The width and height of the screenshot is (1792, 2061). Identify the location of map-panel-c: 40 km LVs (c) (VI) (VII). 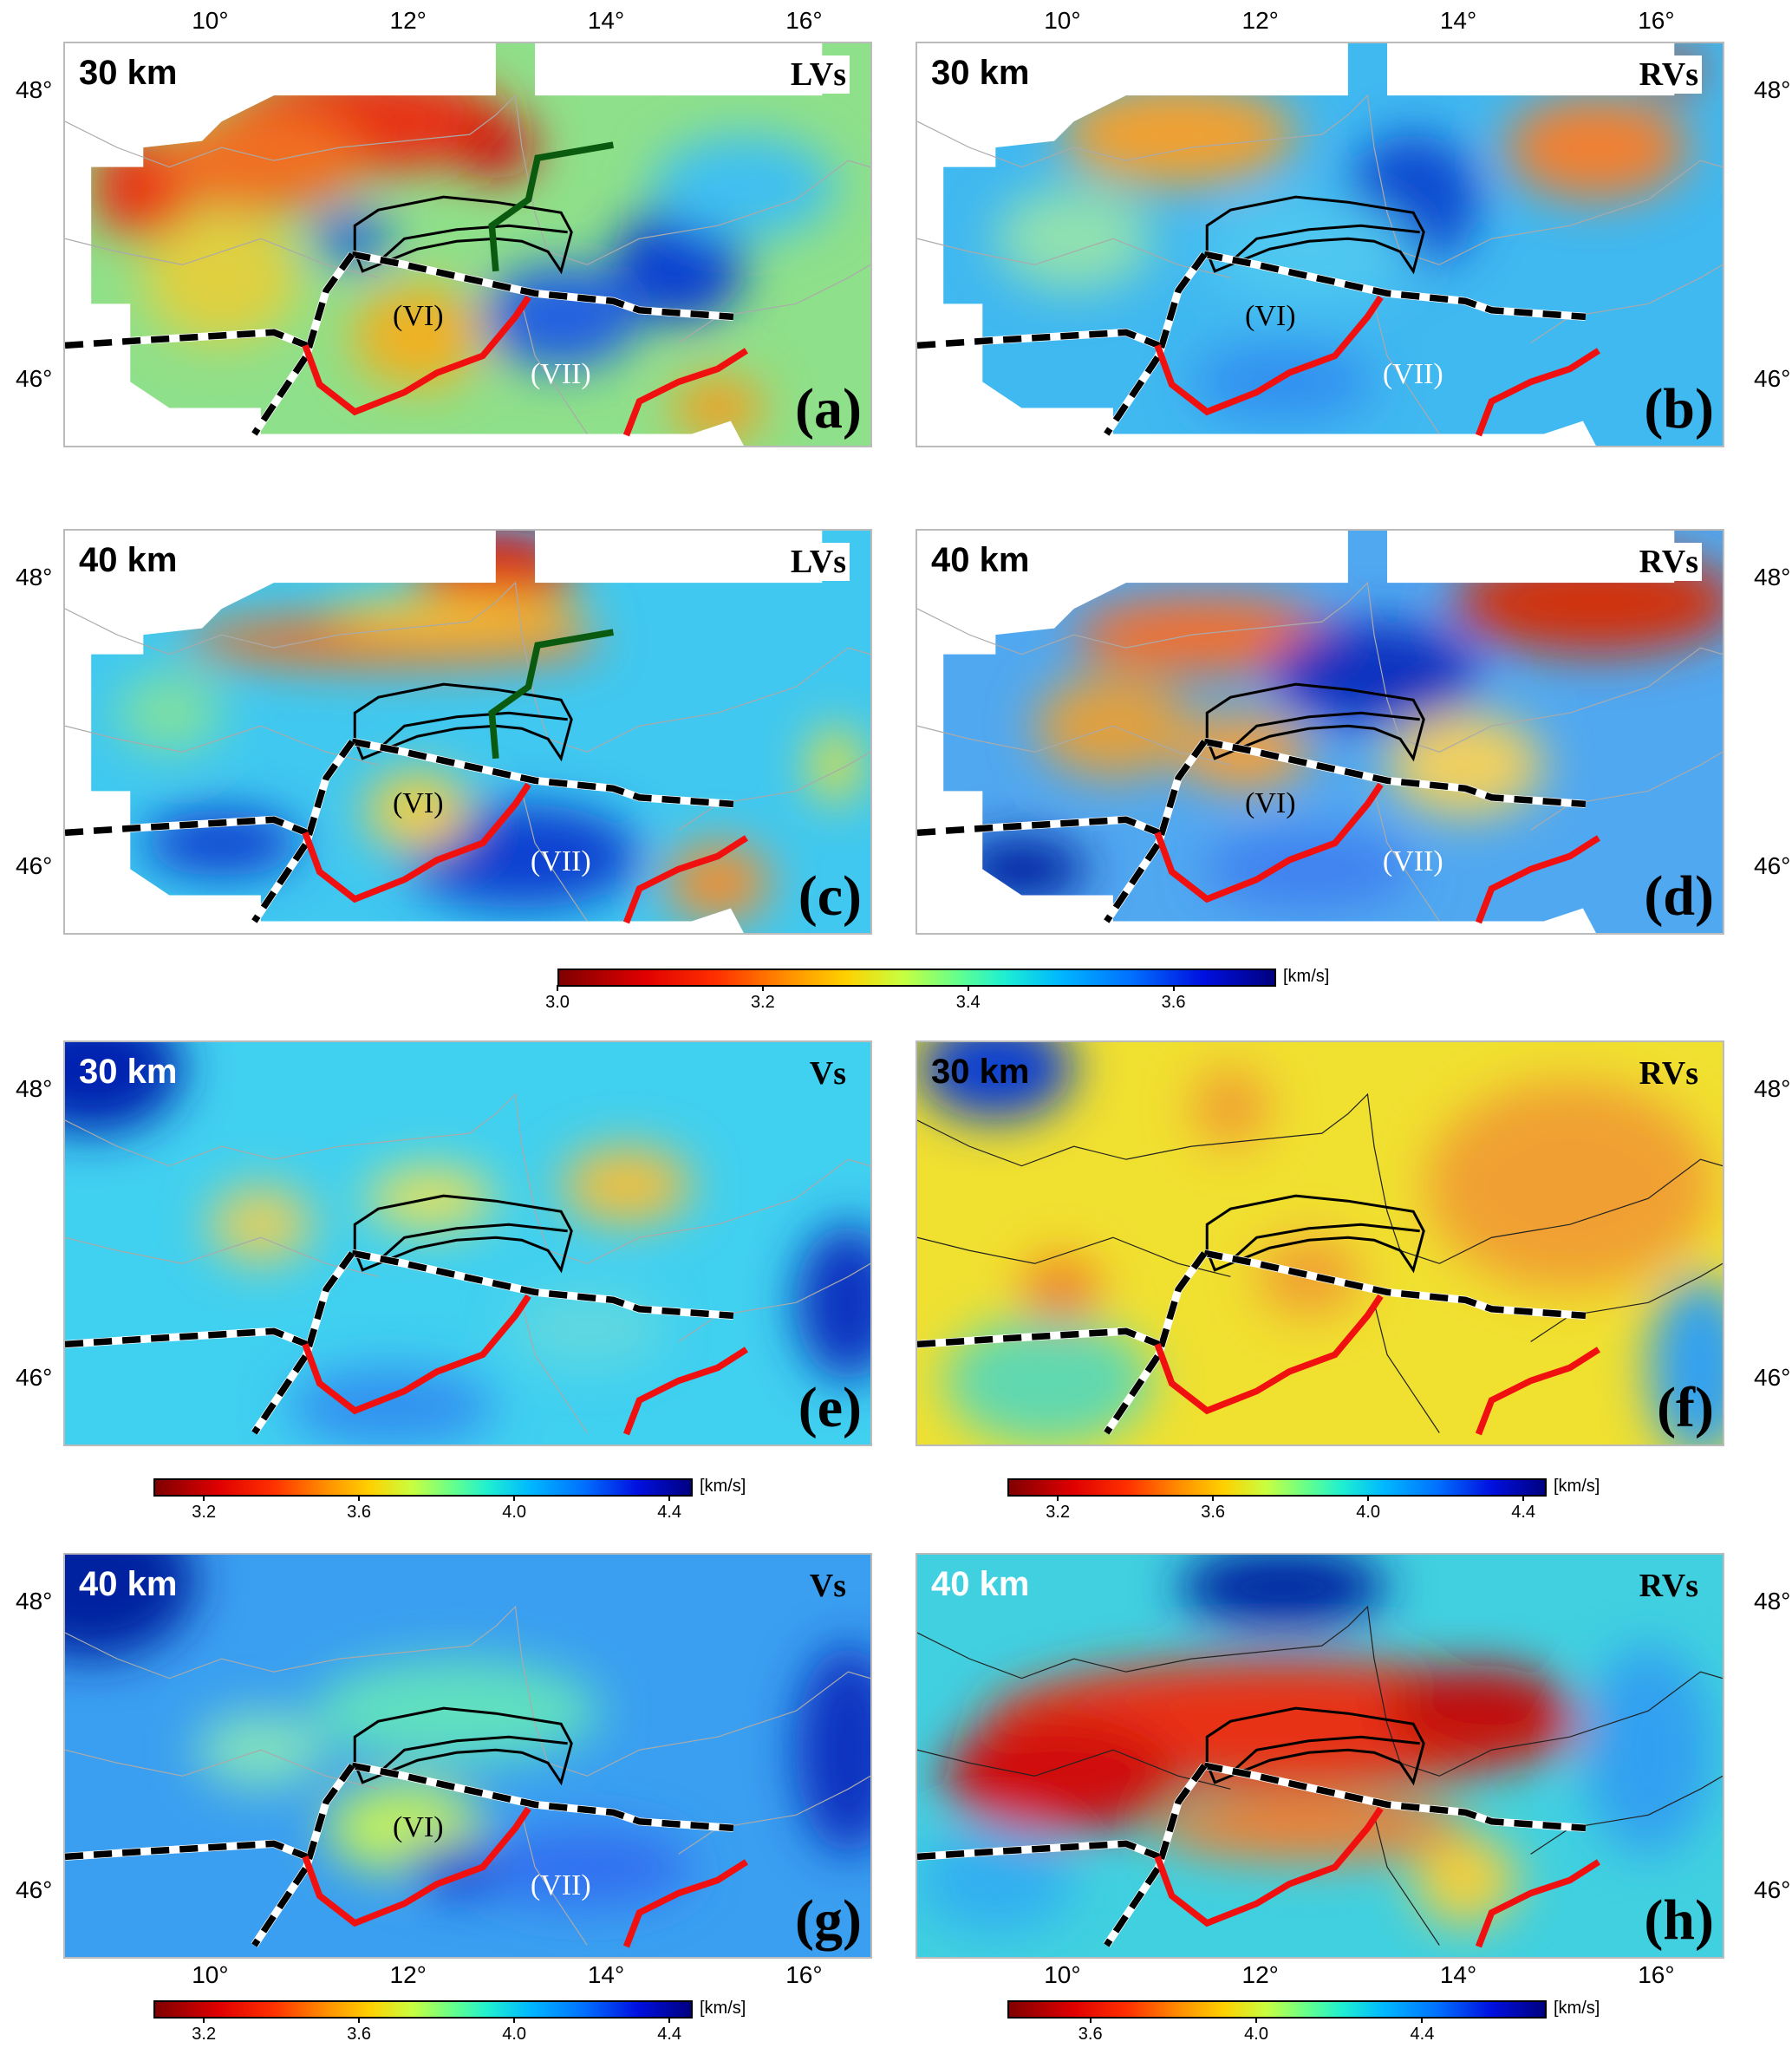
(467, 732).